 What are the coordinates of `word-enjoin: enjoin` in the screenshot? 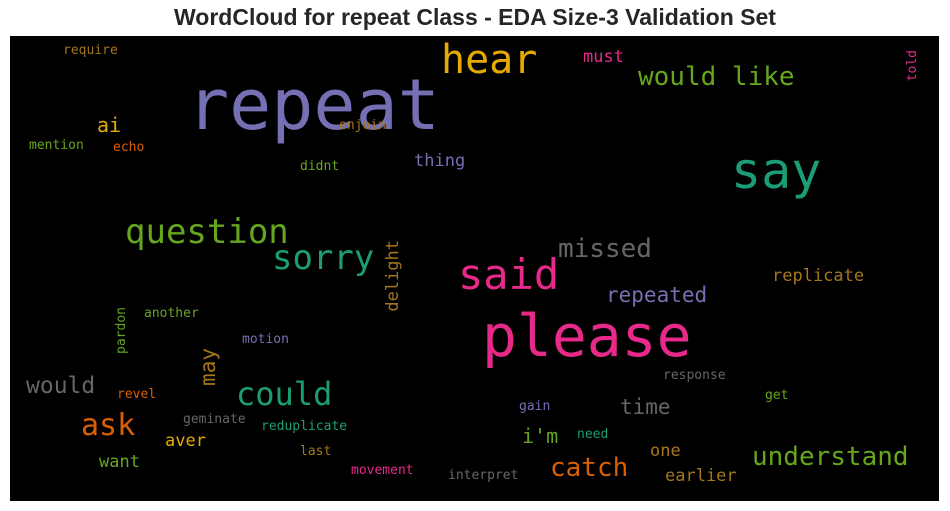 It's located at (362, 125).